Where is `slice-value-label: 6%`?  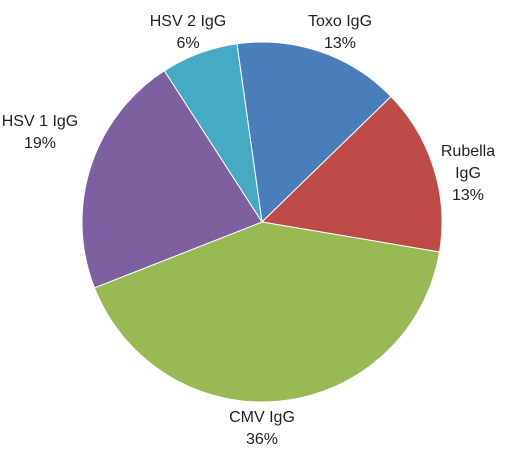 slice-value-label: 6% is located at coordinates (187, 43).